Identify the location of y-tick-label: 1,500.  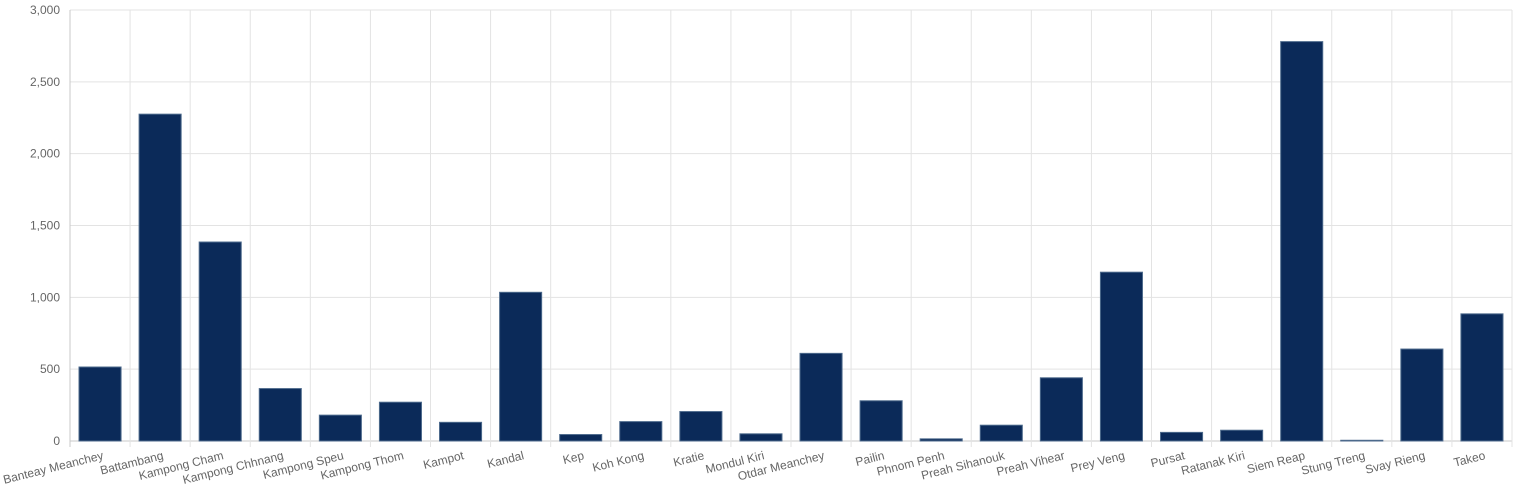
(45, 226).